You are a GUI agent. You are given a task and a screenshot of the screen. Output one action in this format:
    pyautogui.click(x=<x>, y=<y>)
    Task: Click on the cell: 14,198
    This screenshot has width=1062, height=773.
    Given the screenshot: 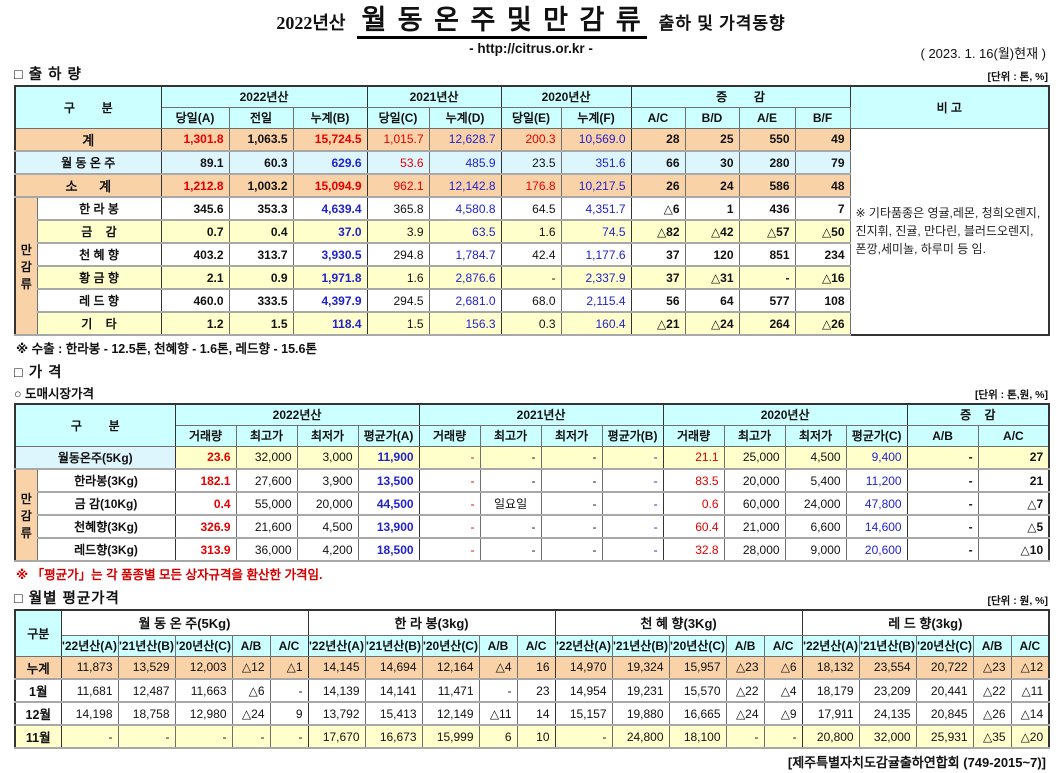 What is the action you would take?
    pyautogui.click(x=89, y=714)
    